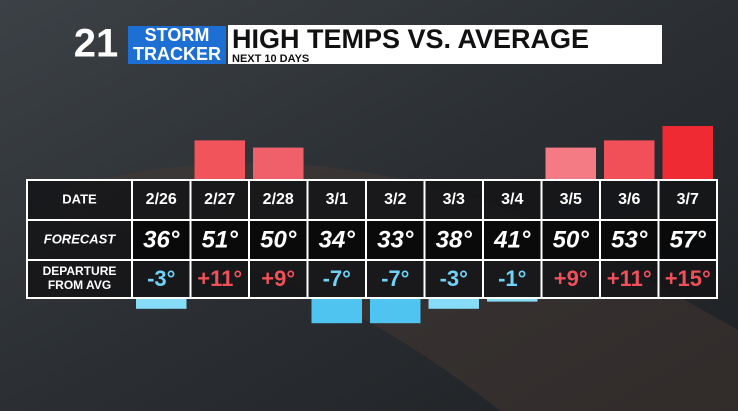  I want to click on forecast-label: 51°, so click(220, 239).